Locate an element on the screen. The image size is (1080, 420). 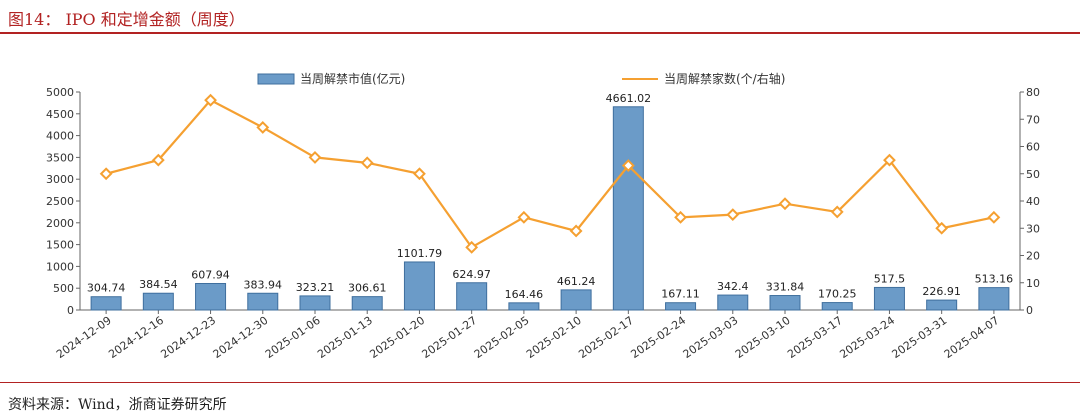
x-tick-label: 2024-12-16 is located at coordinates (136, 337).